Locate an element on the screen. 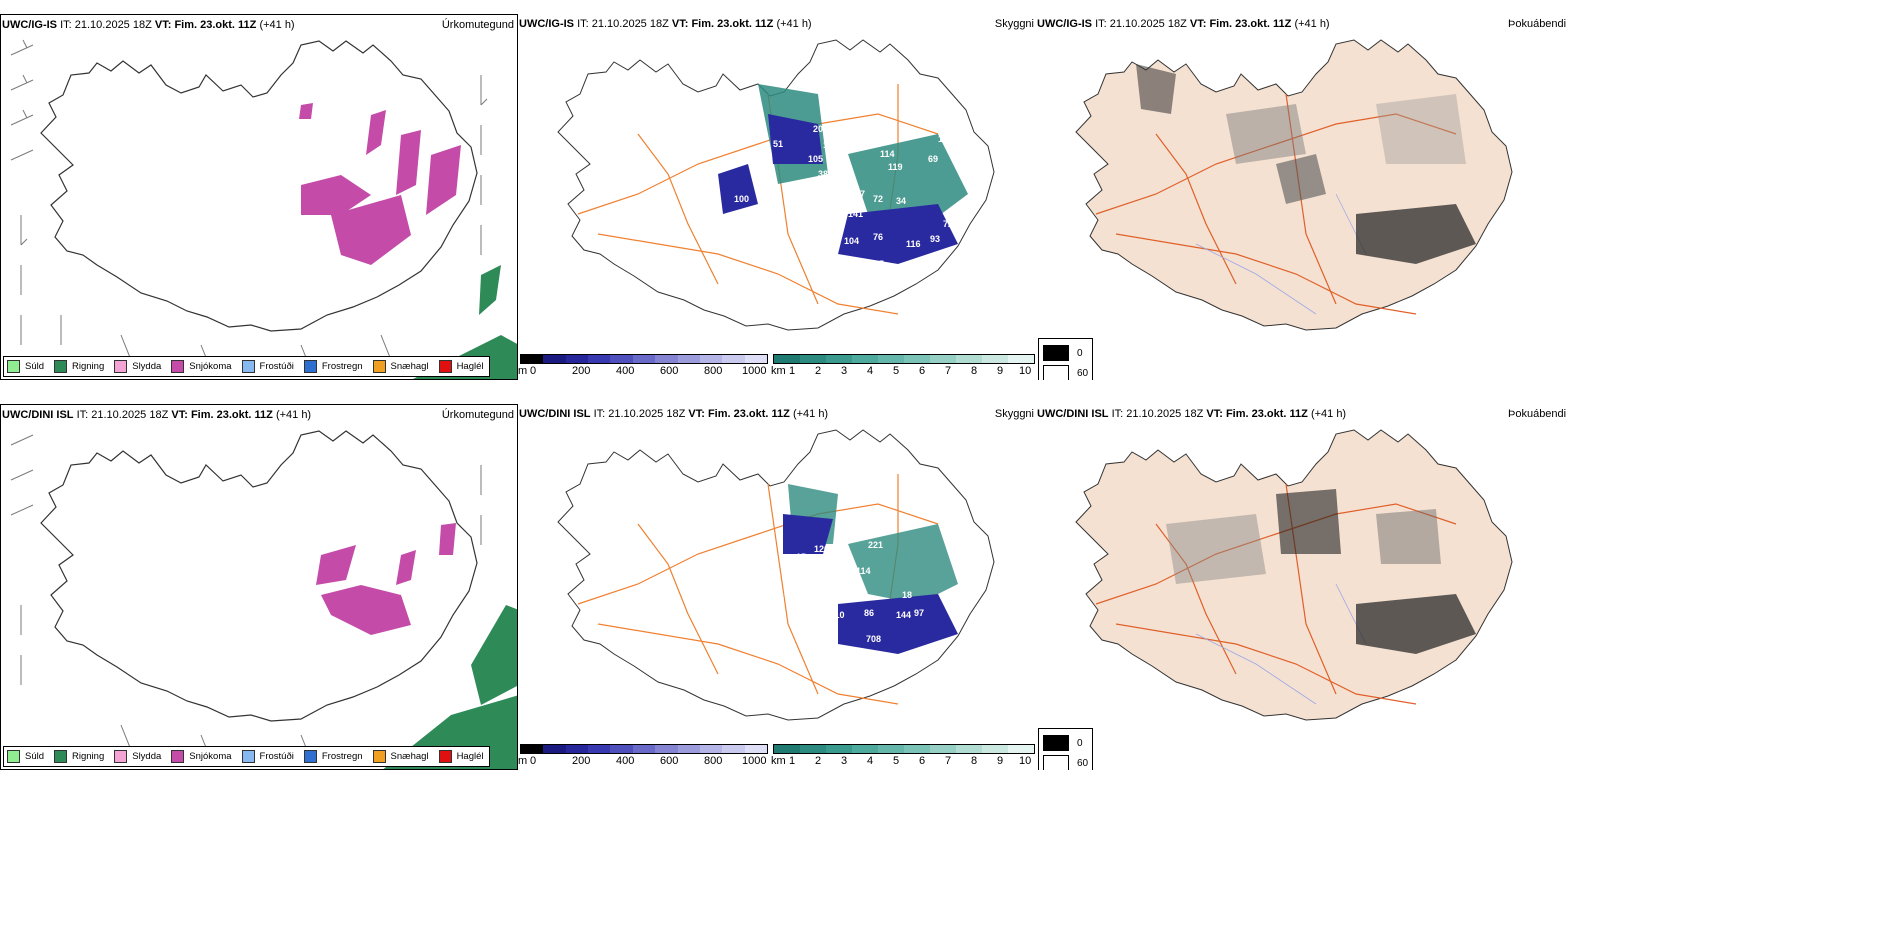 This screenshot has height=950, width=1900. km-tick: 9 is located at coordinates (1000, 371).